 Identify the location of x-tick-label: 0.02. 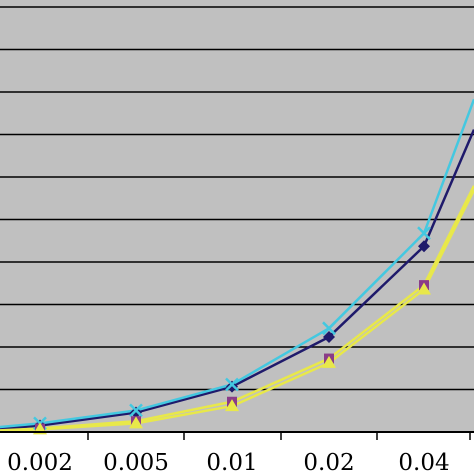
(328, 462).